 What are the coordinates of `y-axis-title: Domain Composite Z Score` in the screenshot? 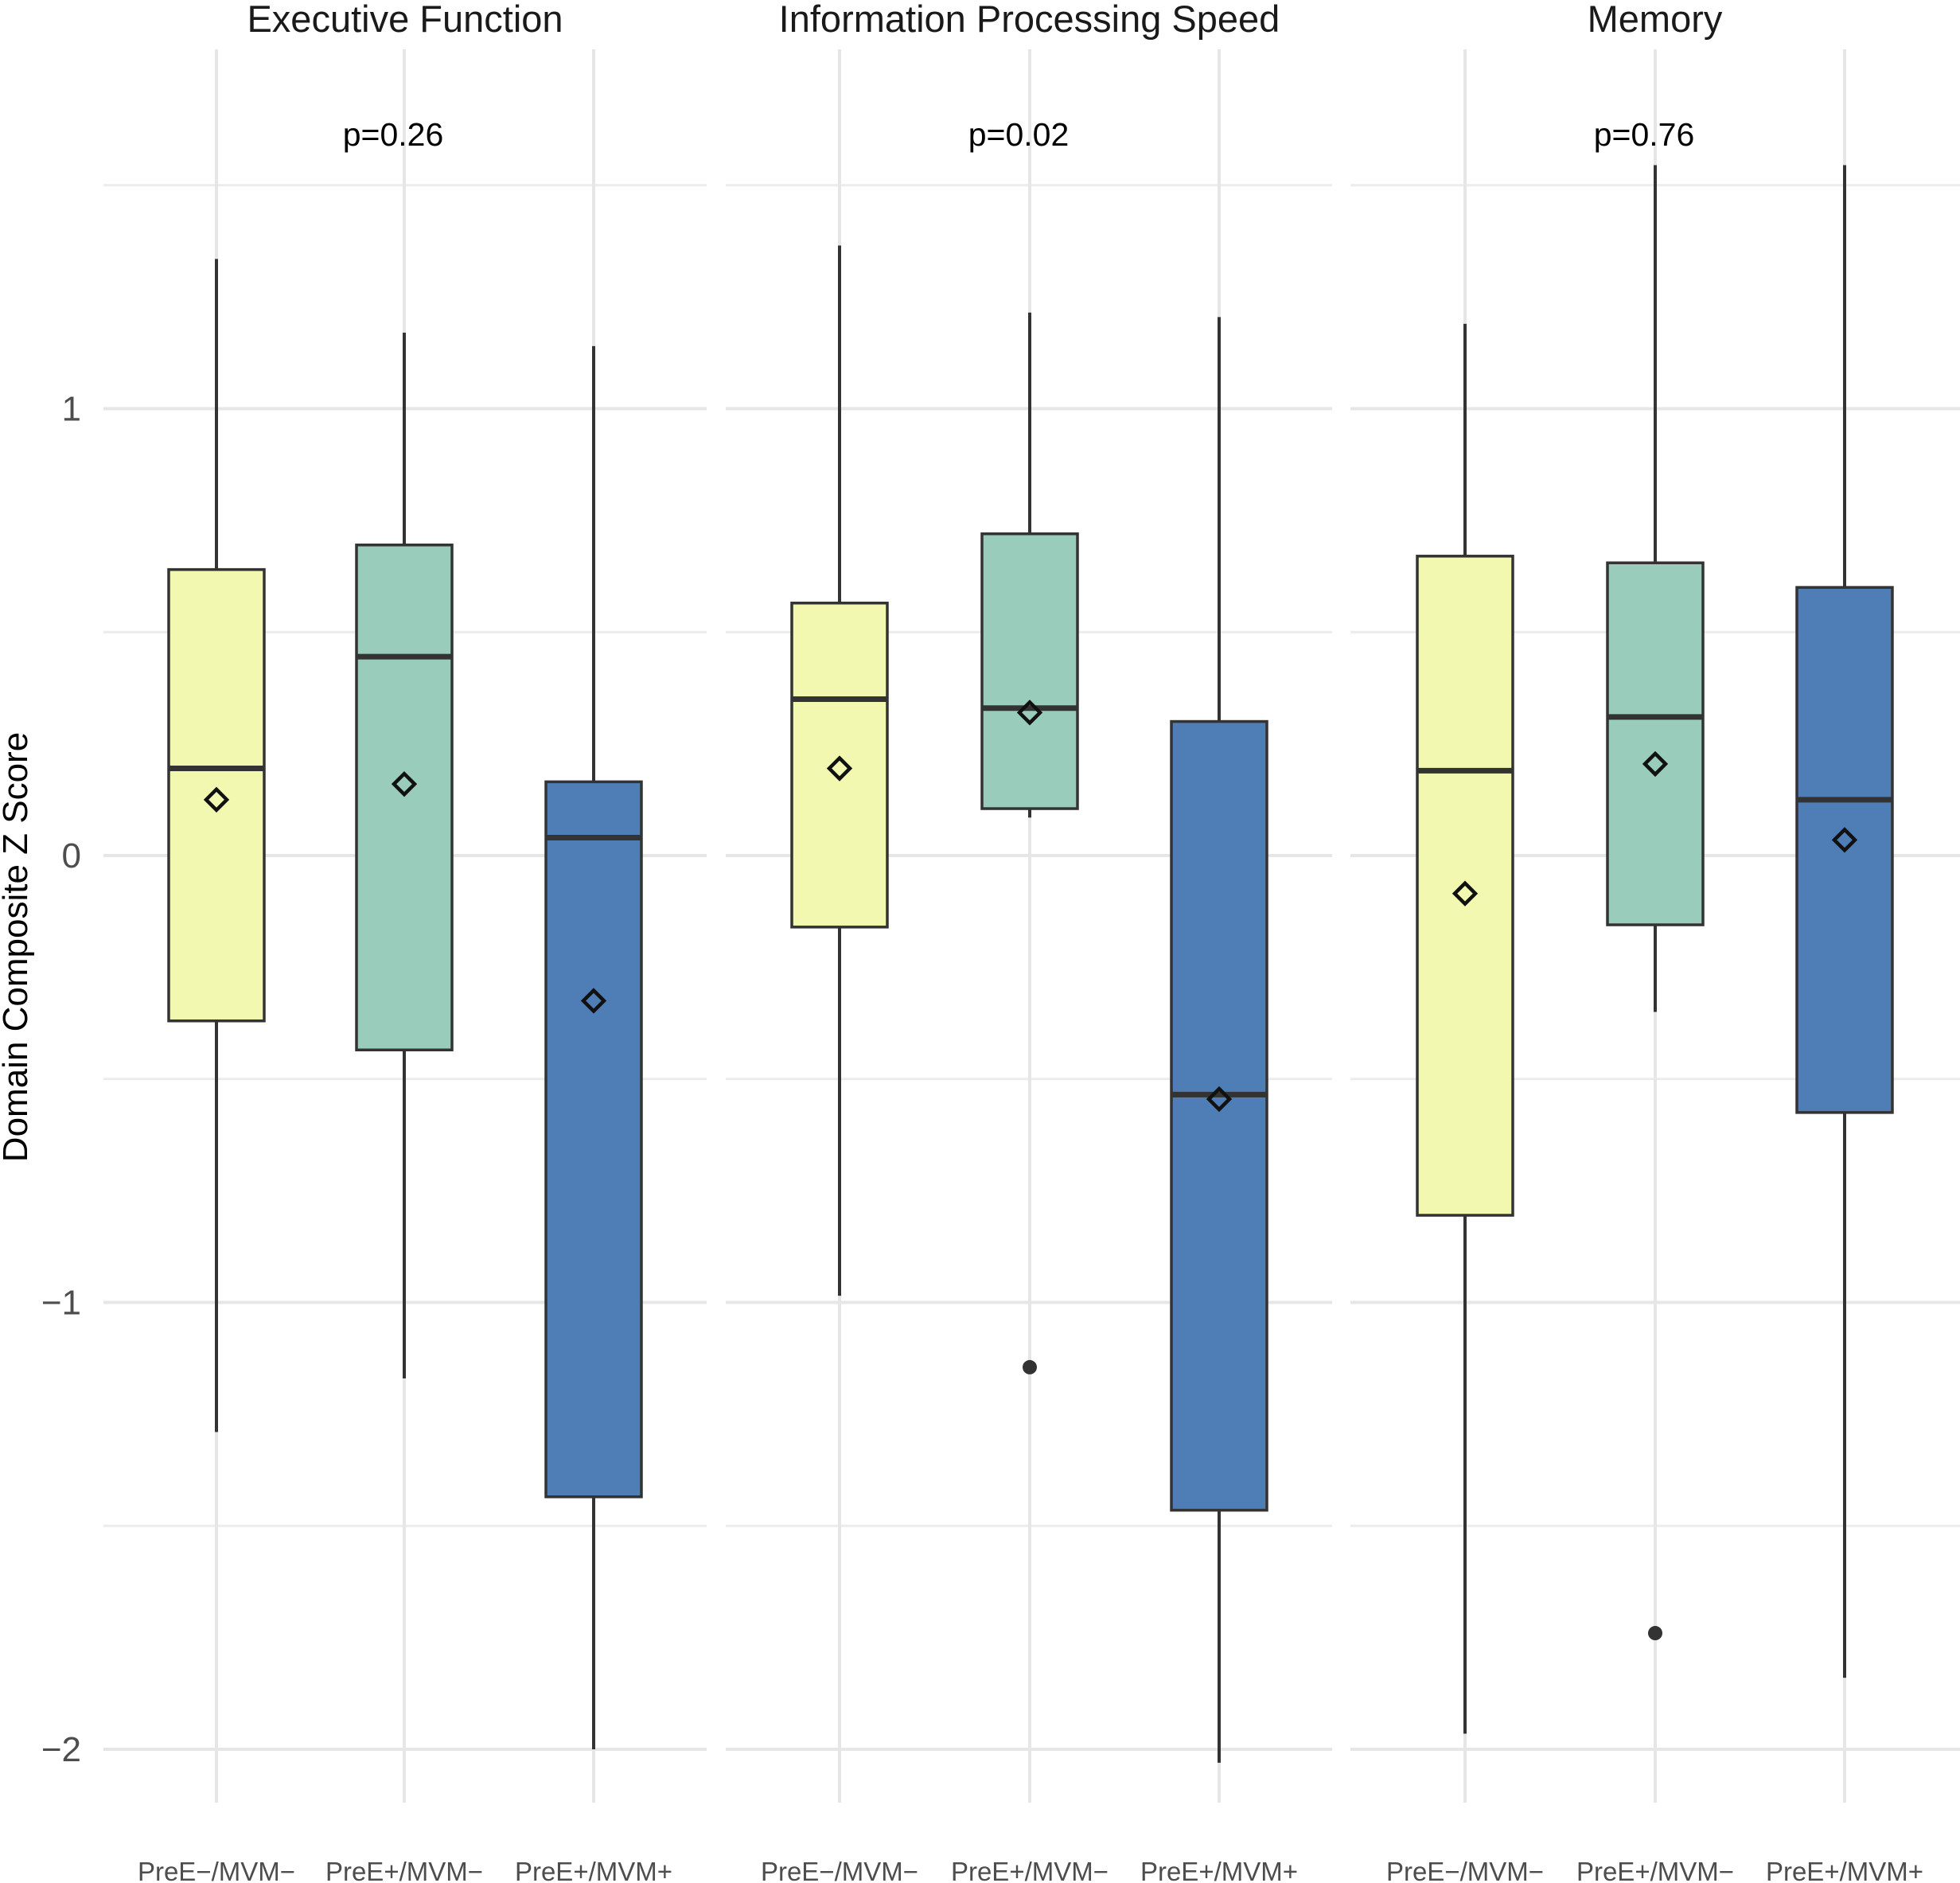 It's located at (17, 947).